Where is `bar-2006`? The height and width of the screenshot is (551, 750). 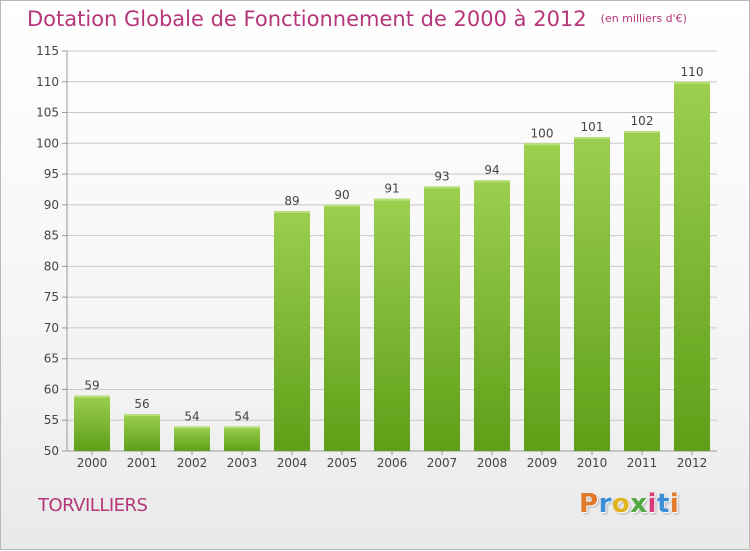
bar-2006 is located at coordinates (392, 324).